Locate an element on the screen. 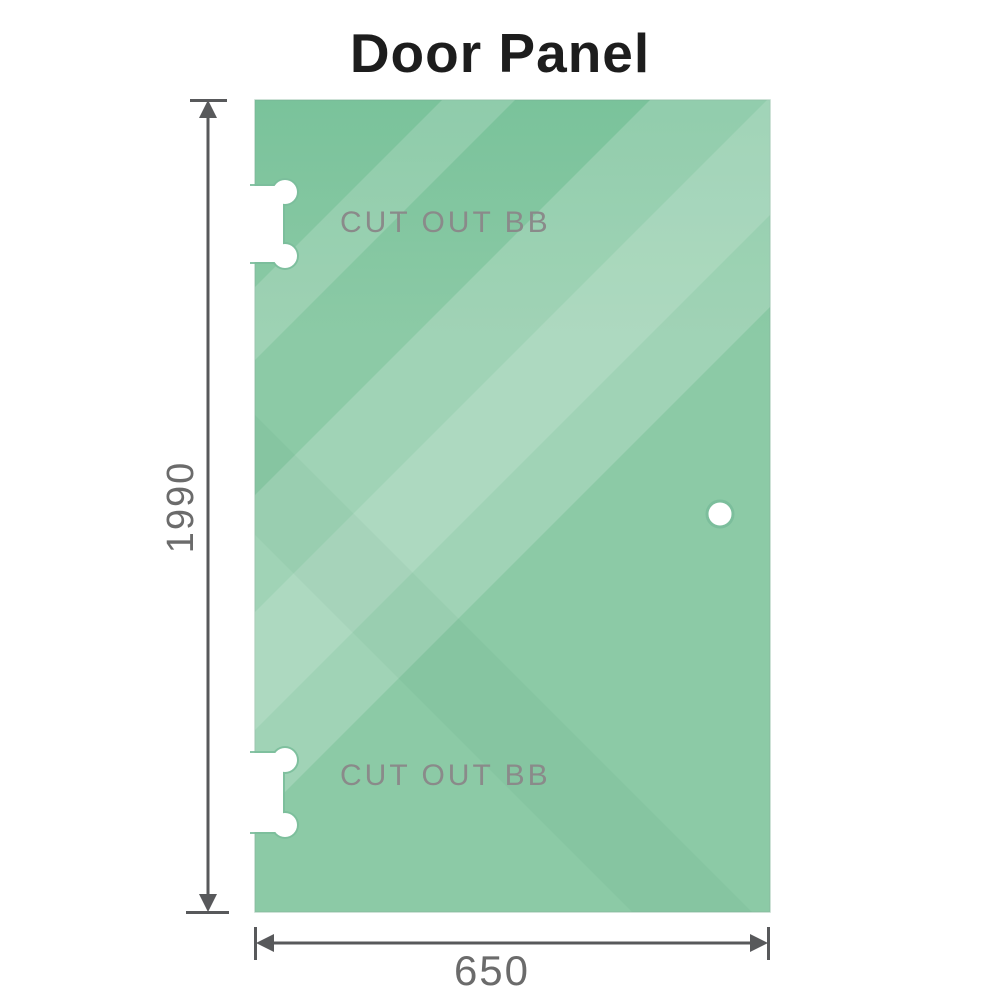 The width and height of the screenshot is (1000, 1000). cutout-label-bottom: CUT OUT BB is located at coordinates (445, 775).